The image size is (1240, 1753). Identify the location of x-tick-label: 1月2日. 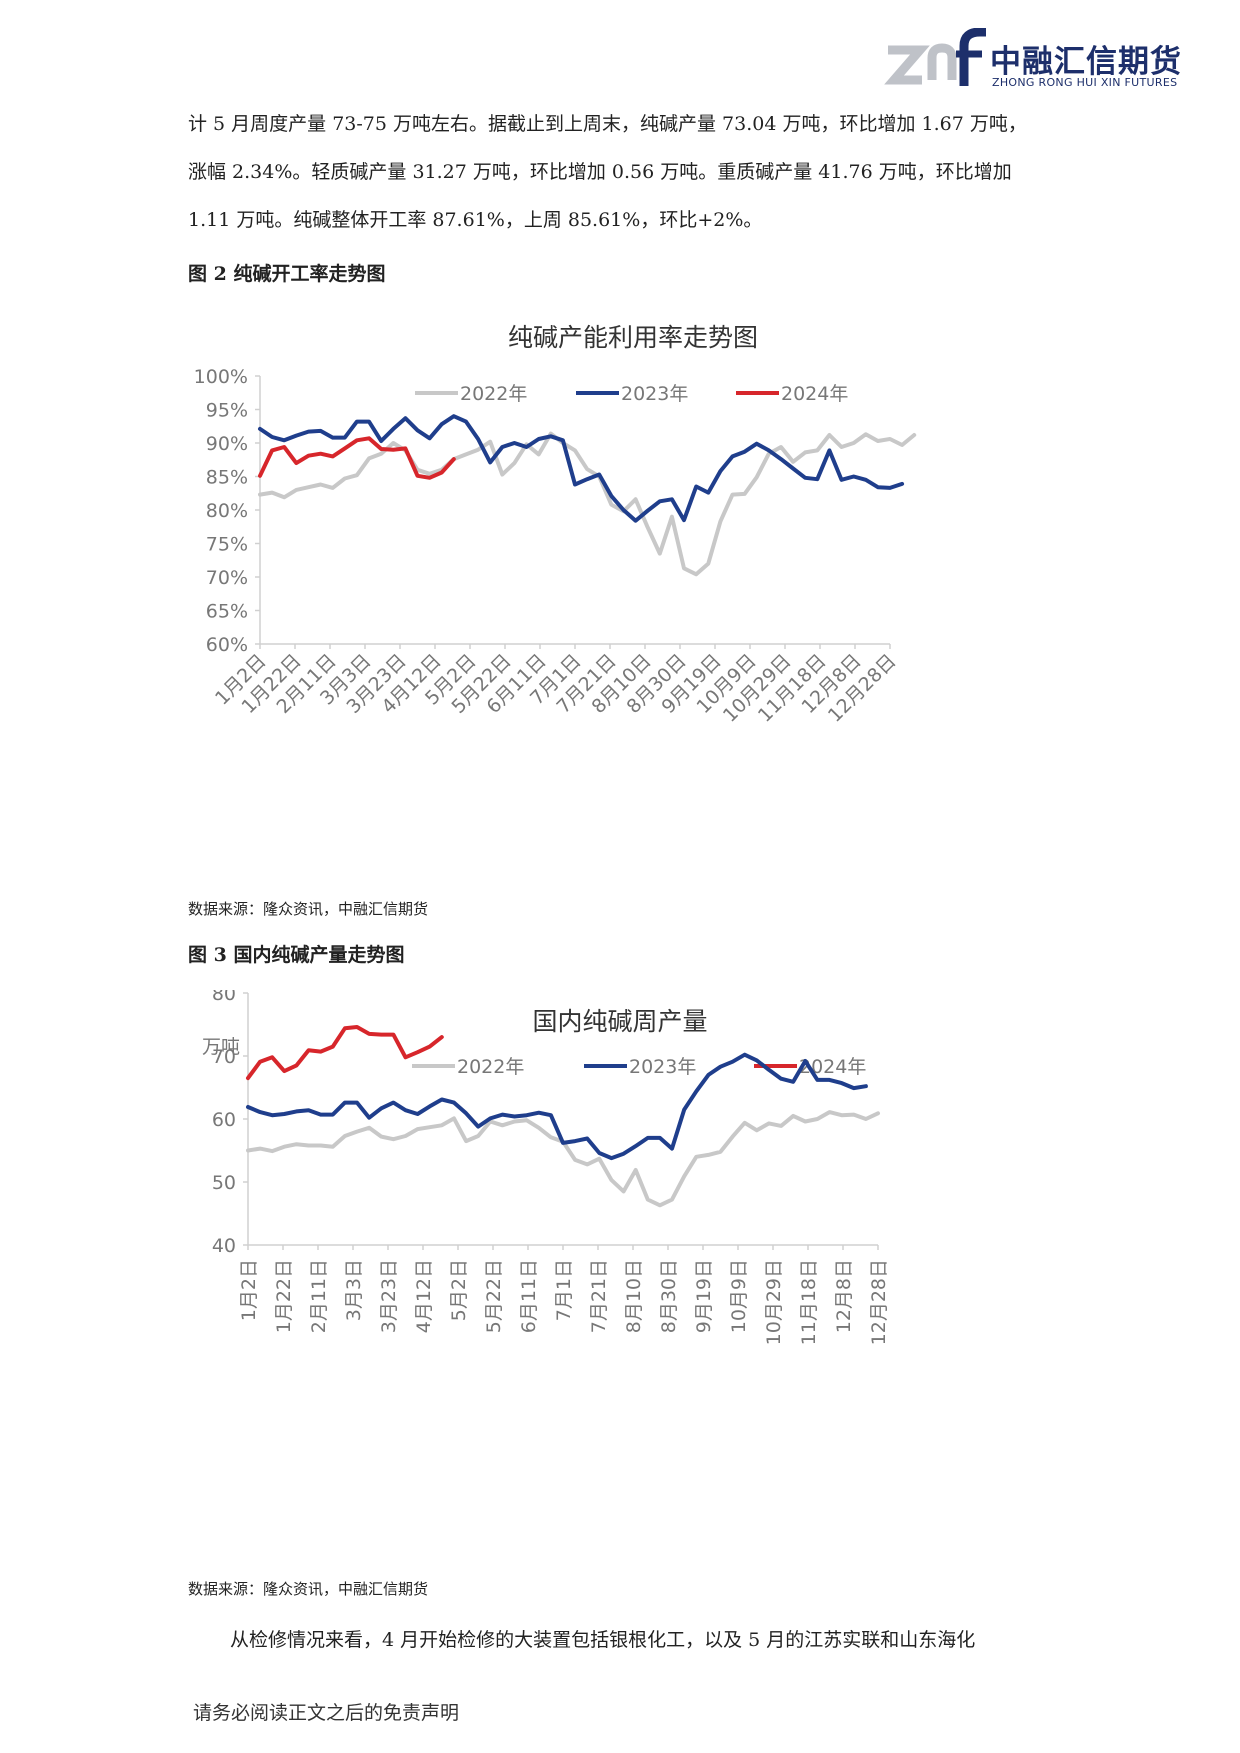
(249, 1290).